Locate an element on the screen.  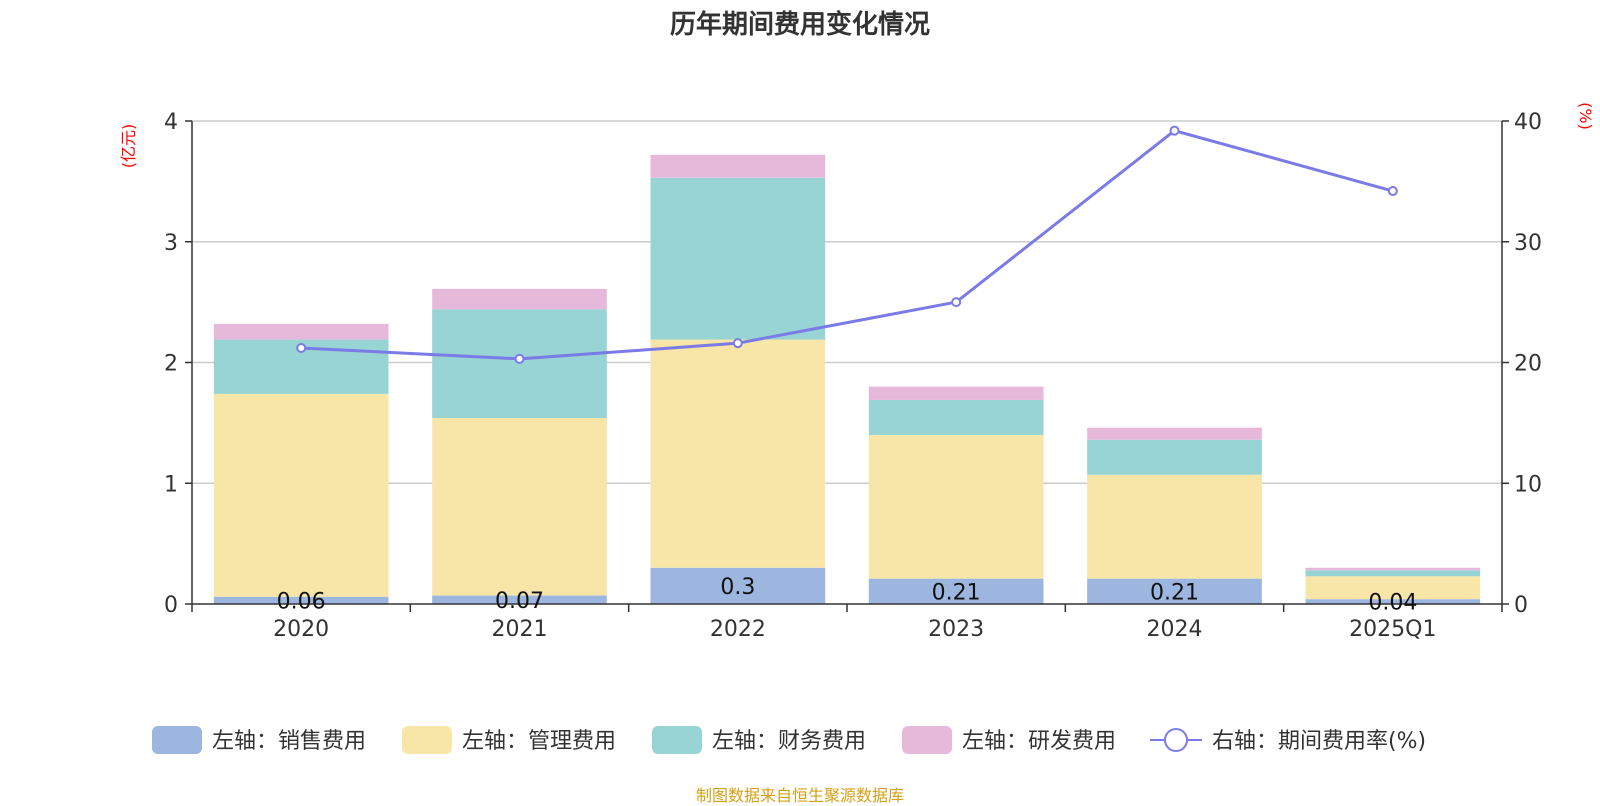
legend: 左轴：销售费用 左轴：管理费用 左轴：财务费用 左轴：研发费用 右轴：期间费用率(%) is located at coordinates (789, 740).